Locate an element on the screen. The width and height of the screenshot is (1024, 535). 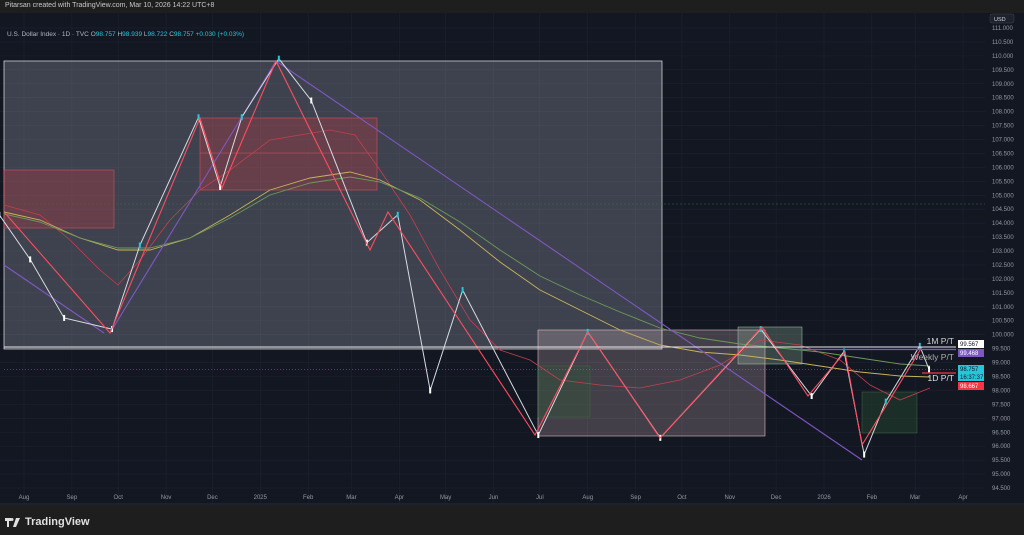
y-tick-label: 94.500 is located at coordinates (1001, 489).